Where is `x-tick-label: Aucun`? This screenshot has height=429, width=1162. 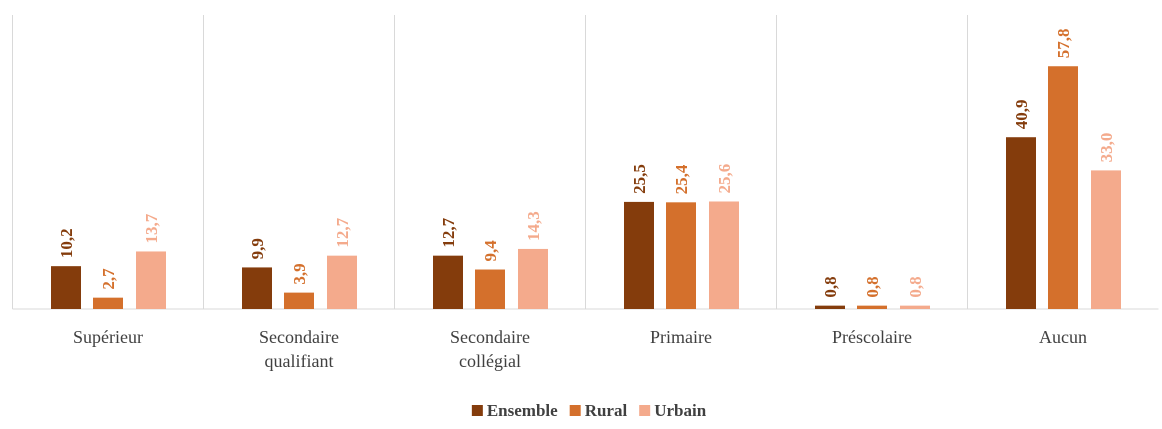
x-tick-label: Aucun is located at coordinates (1063, 337).